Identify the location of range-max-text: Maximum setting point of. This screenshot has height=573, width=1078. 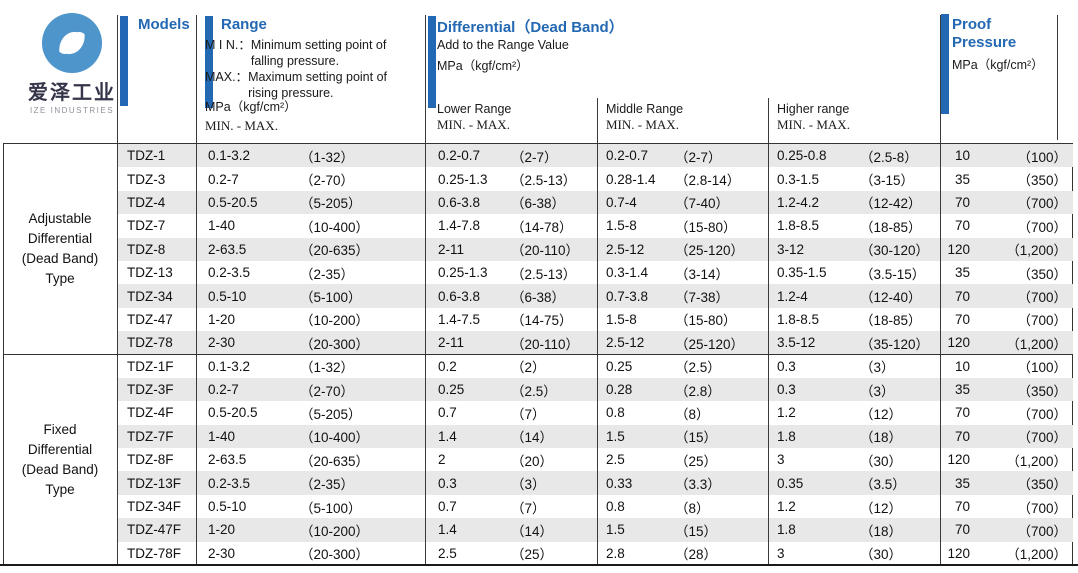
(318, 77).